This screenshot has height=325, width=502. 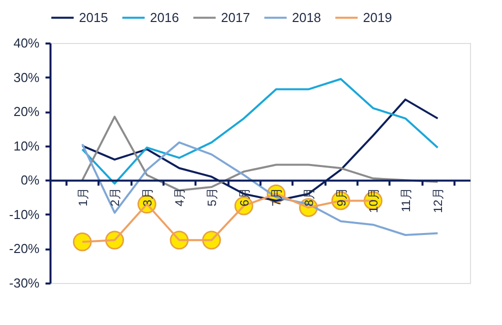 What do you see at coordinates (93, 17) in the screenshot?
I see `legend-label: 2015` at bounding box center [93, 17].